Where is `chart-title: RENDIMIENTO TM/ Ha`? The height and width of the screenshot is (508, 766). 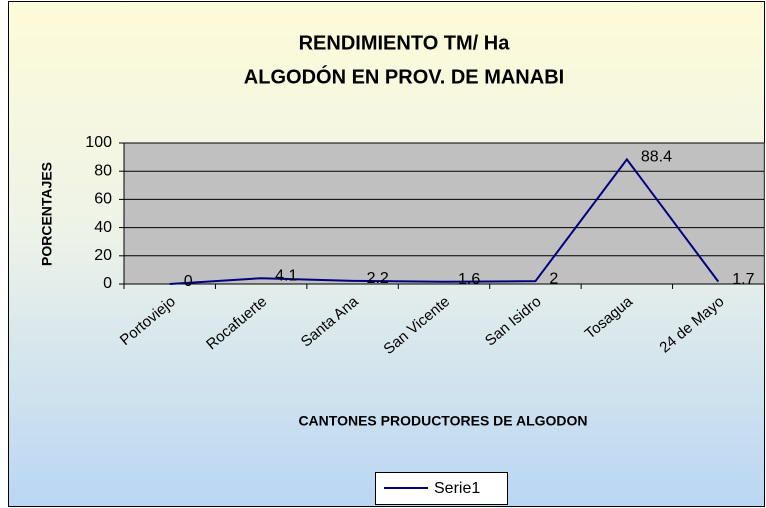 chart-title: RENDIMIENTO TM/ Ha is located at coordinates (405, 43).